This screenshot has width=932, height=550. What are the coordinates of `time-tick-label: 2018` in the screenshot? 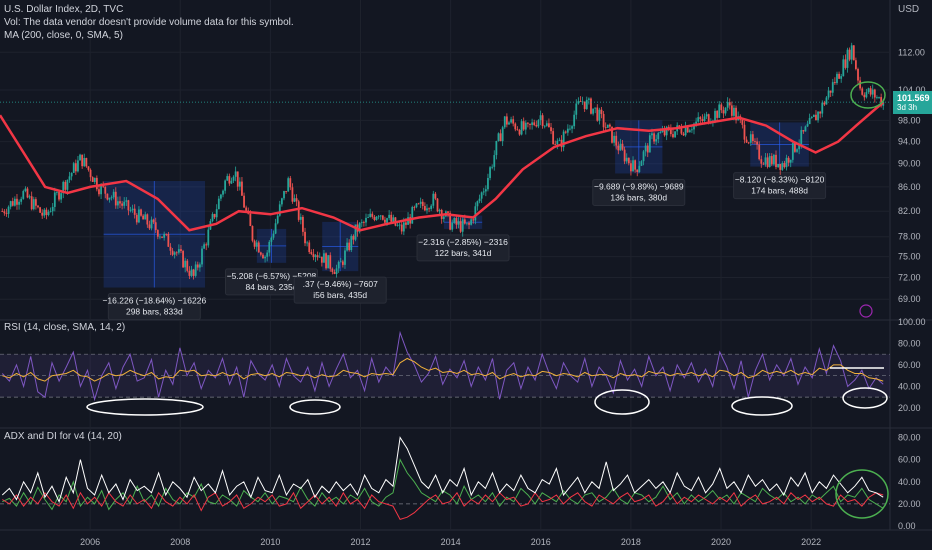 It's located at (631, 542).